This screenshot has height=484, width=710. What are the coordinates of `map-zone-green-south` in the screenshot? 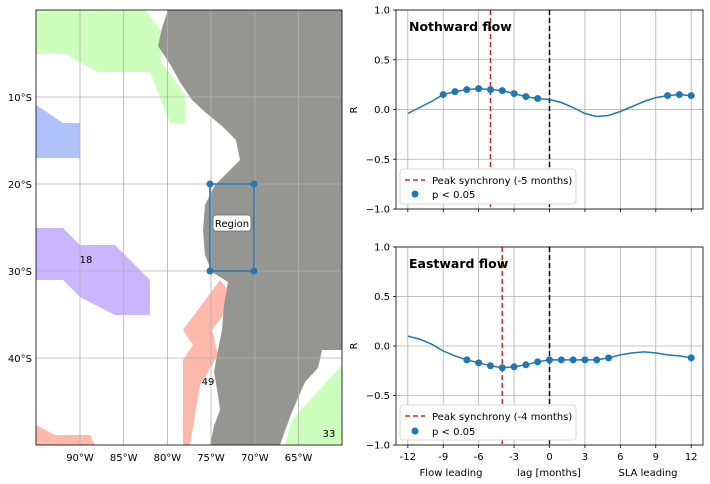 It's located at (313, 405).